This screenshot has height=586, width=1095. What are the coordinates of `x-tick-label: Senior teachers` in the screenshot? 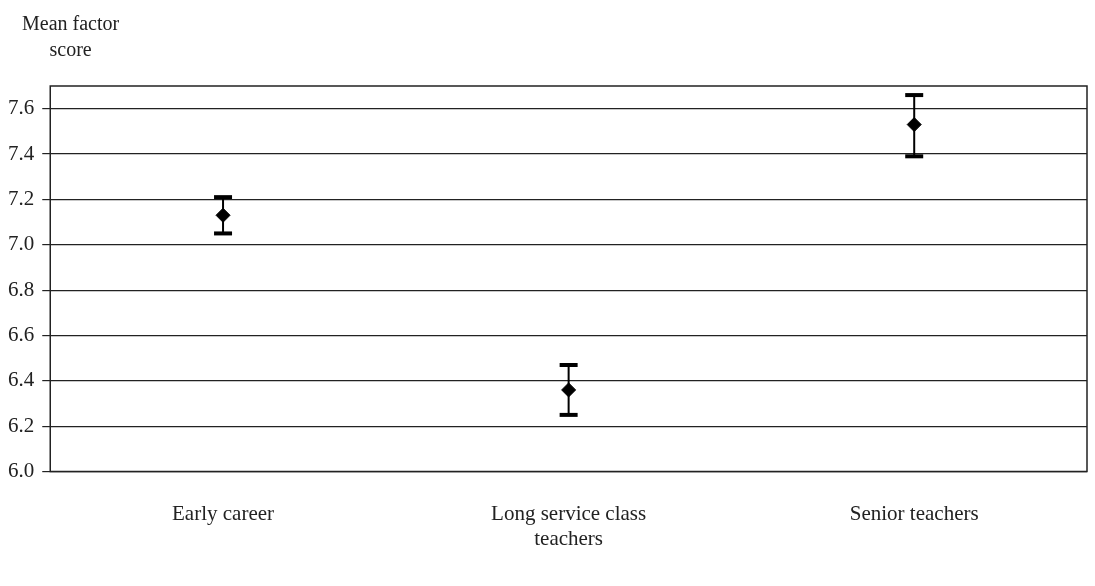 It's located at (914, 512).